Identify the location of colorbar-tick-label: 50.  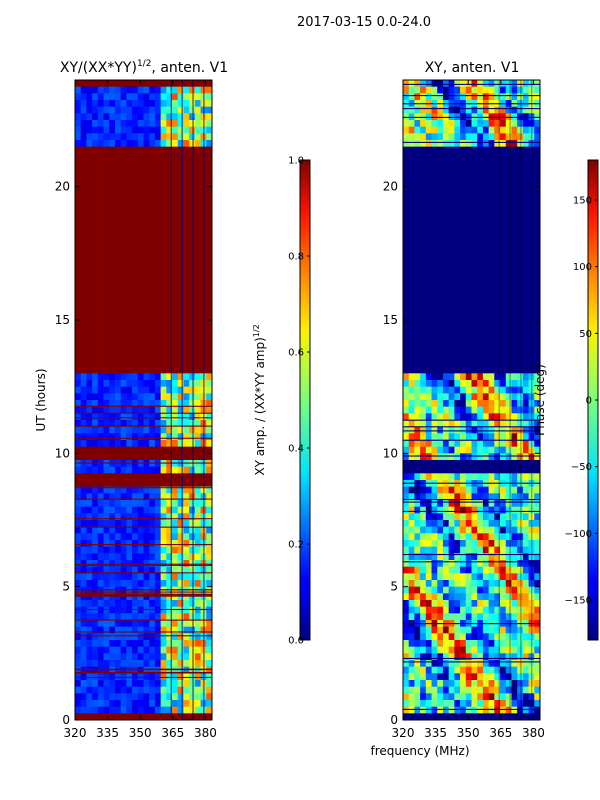
(585, 334).